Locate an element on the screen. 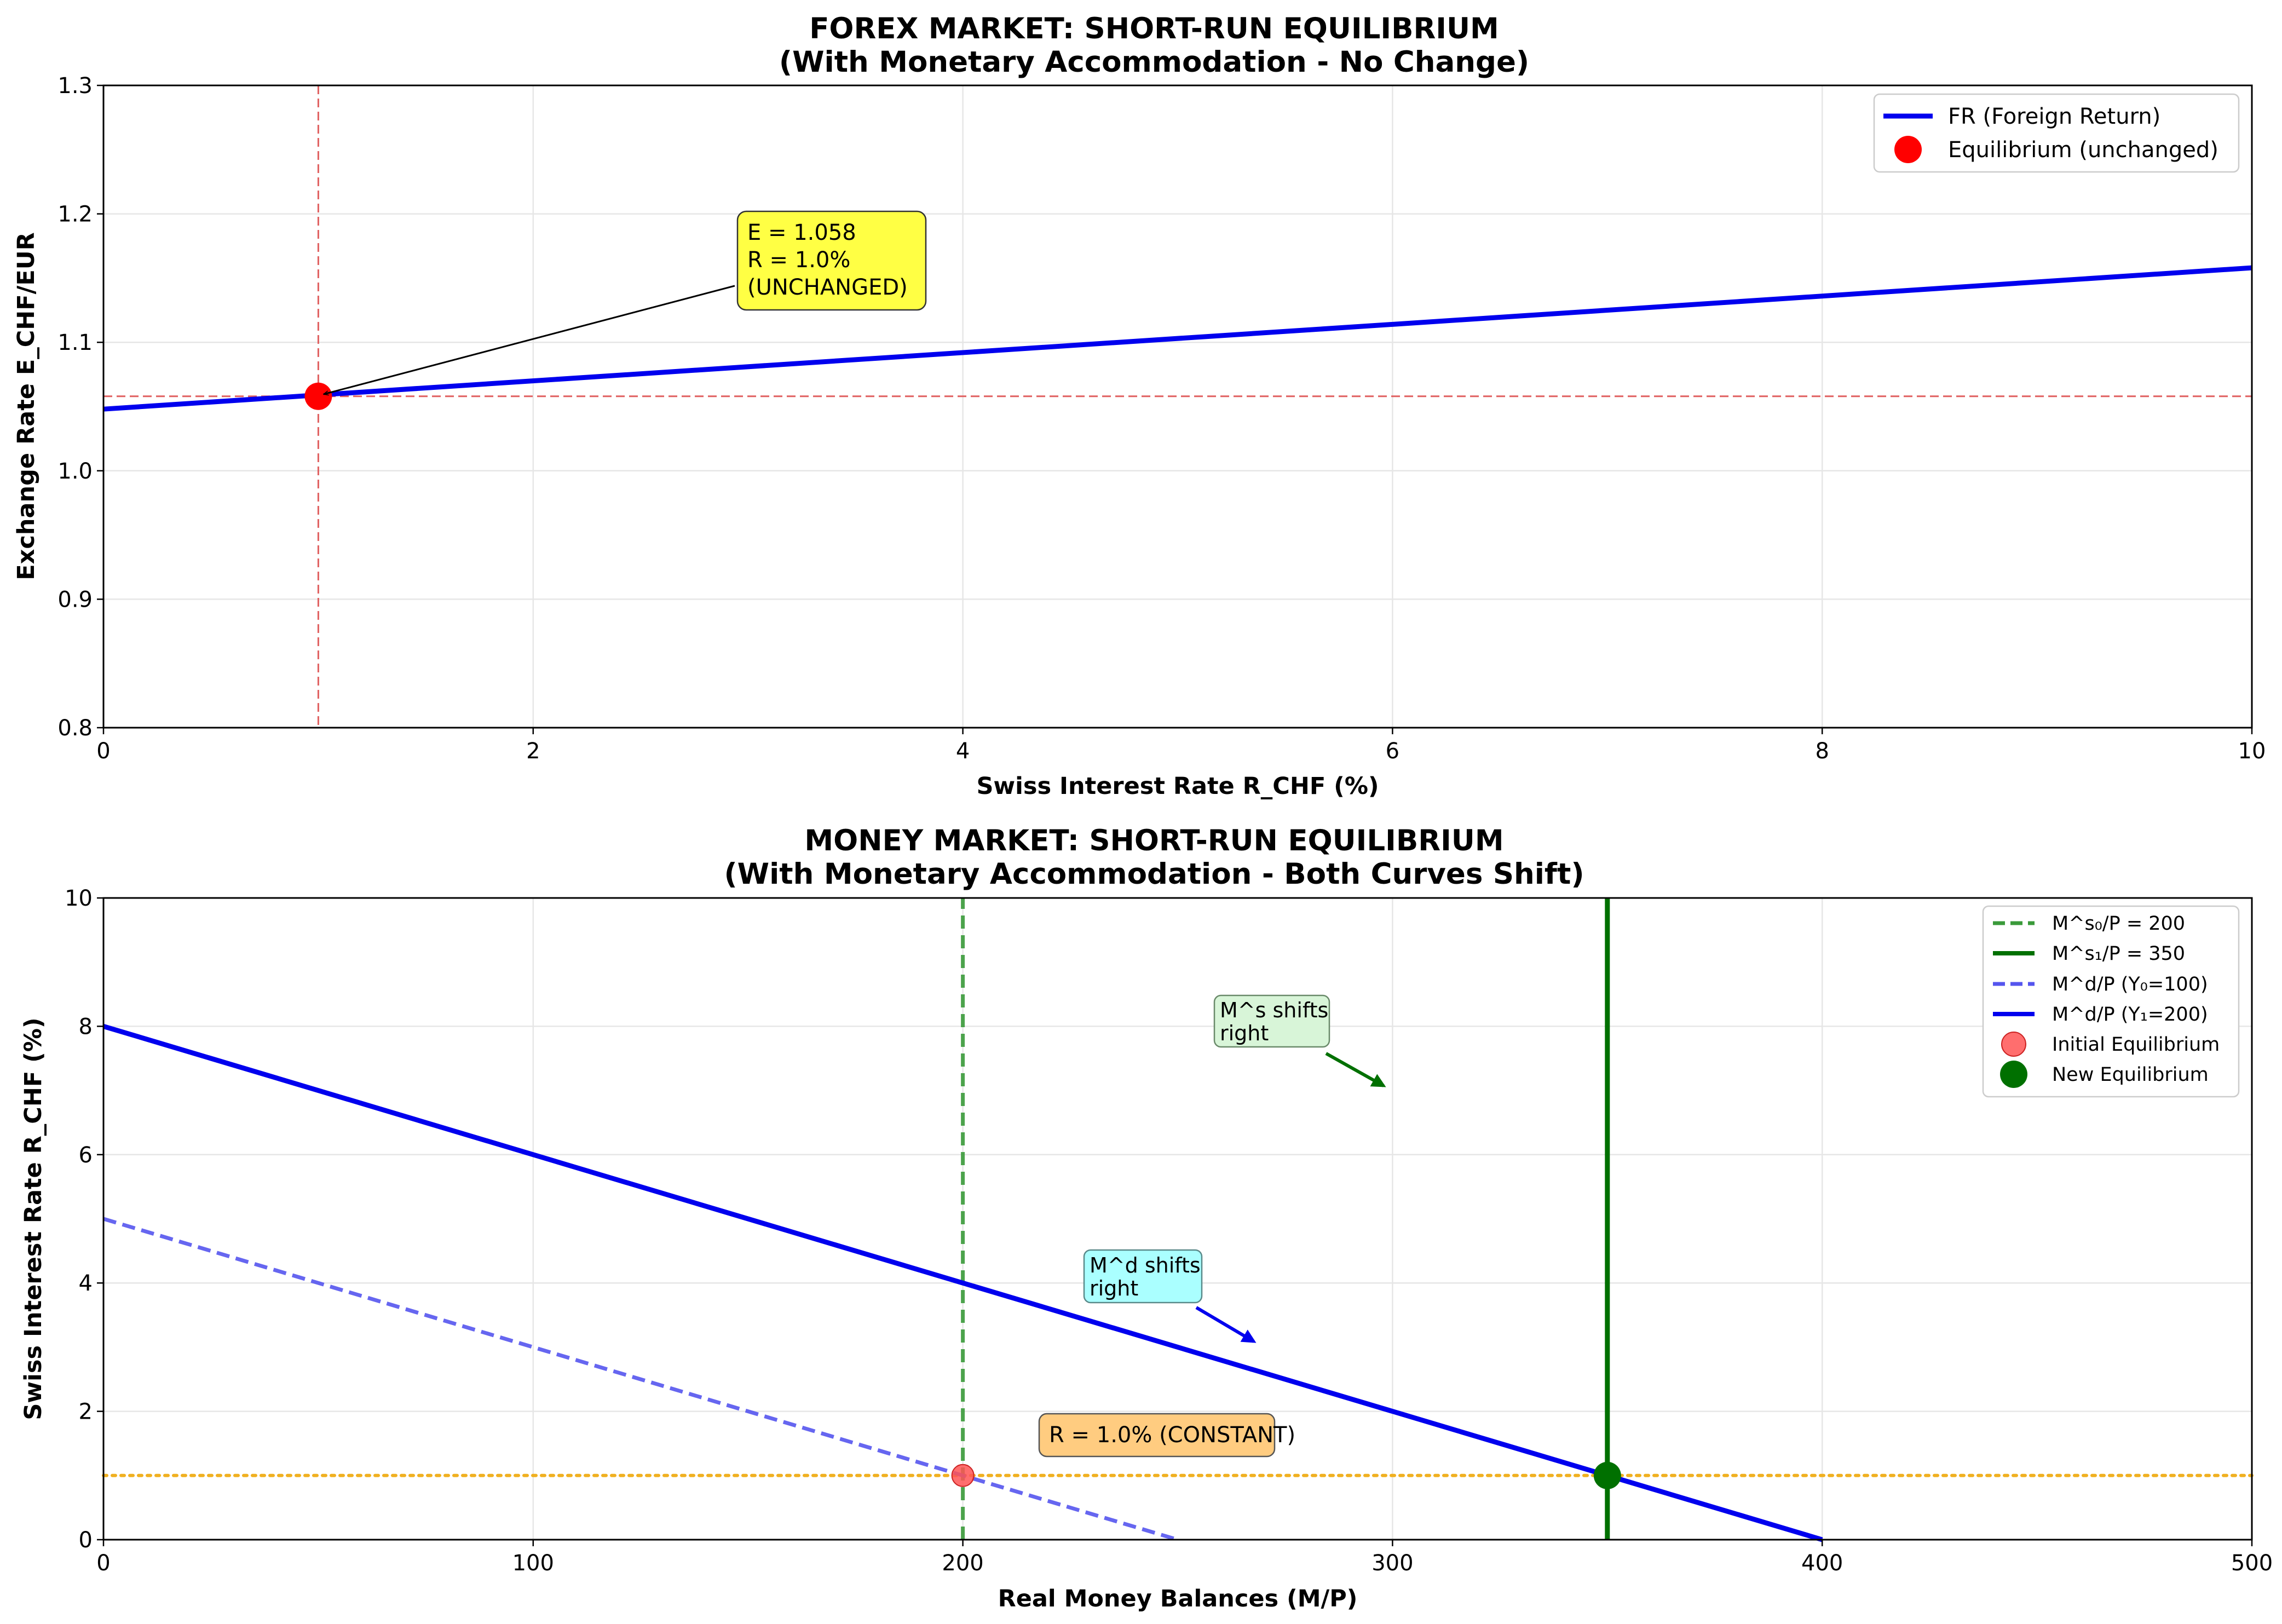 The width and height of the screenshot is (2282, 1624). forex-legend-box is located at coordinates (2056, 133).